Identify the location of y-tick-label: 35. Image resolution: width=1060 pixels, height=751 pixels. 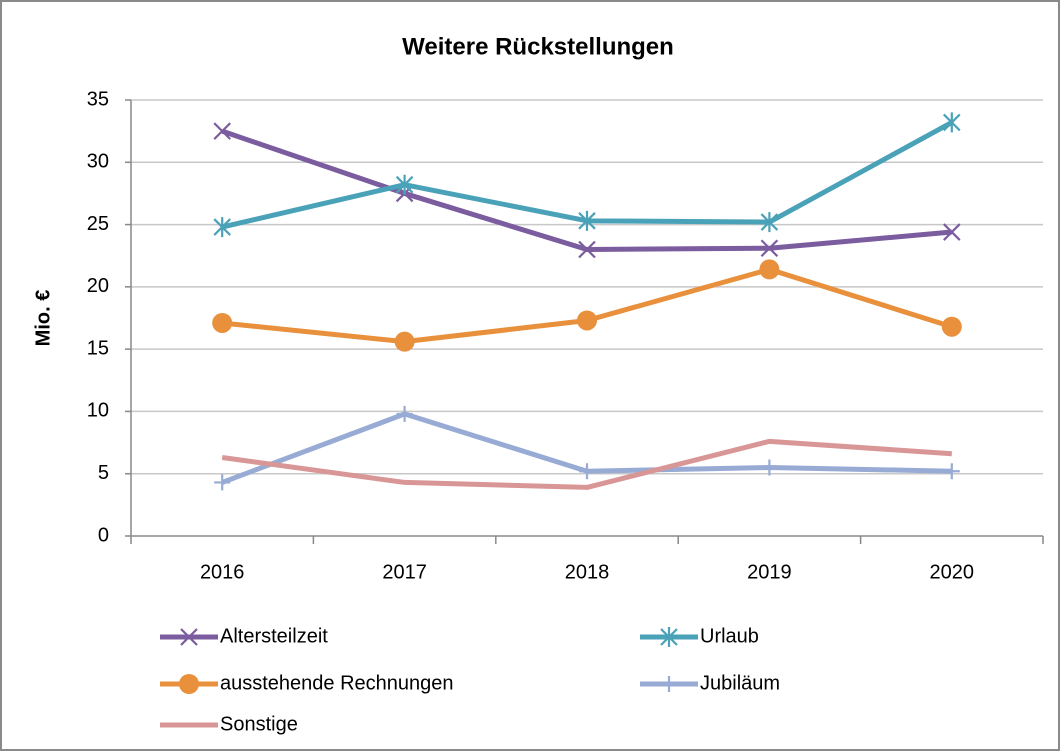
(98, 99).